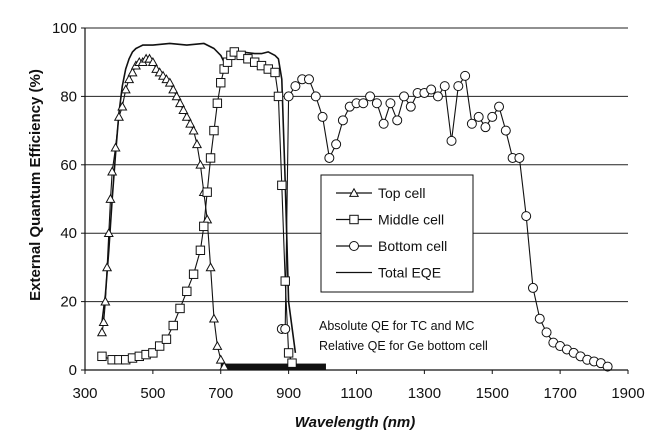 The height and width of the screenshot is (437, 655). I want to click on annotation-line-1: Absolute QE for TC and MC, so click(396, 326).